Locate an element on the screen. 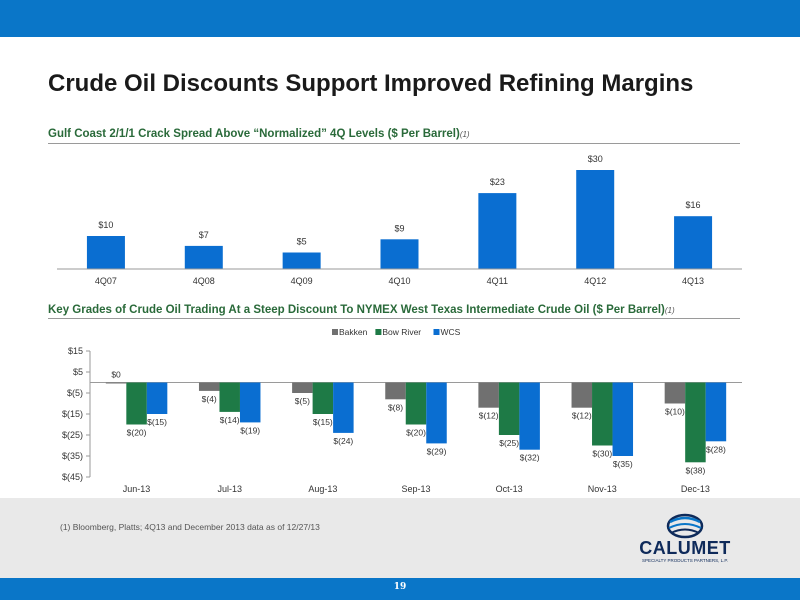  bottom-banner: 19 is located at coordinates (400, 589).